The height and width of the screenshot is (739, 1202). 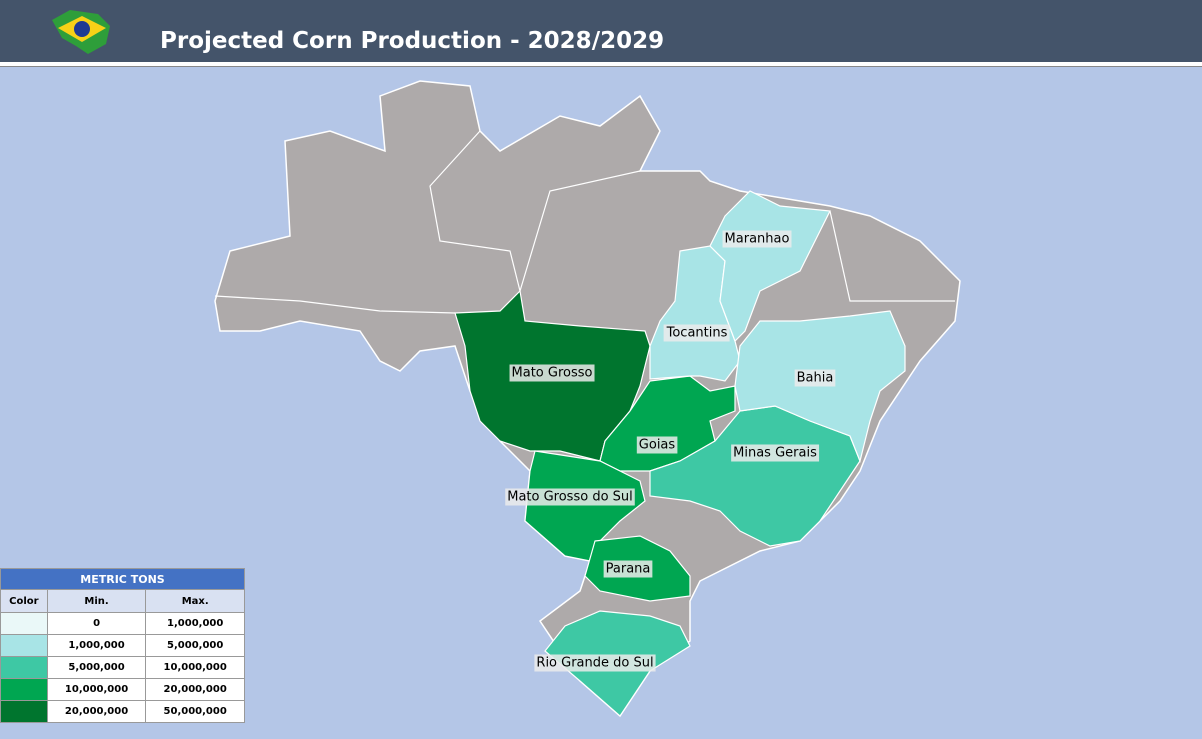 I want to click on state-label: Goias, so click(x=657, y=445).